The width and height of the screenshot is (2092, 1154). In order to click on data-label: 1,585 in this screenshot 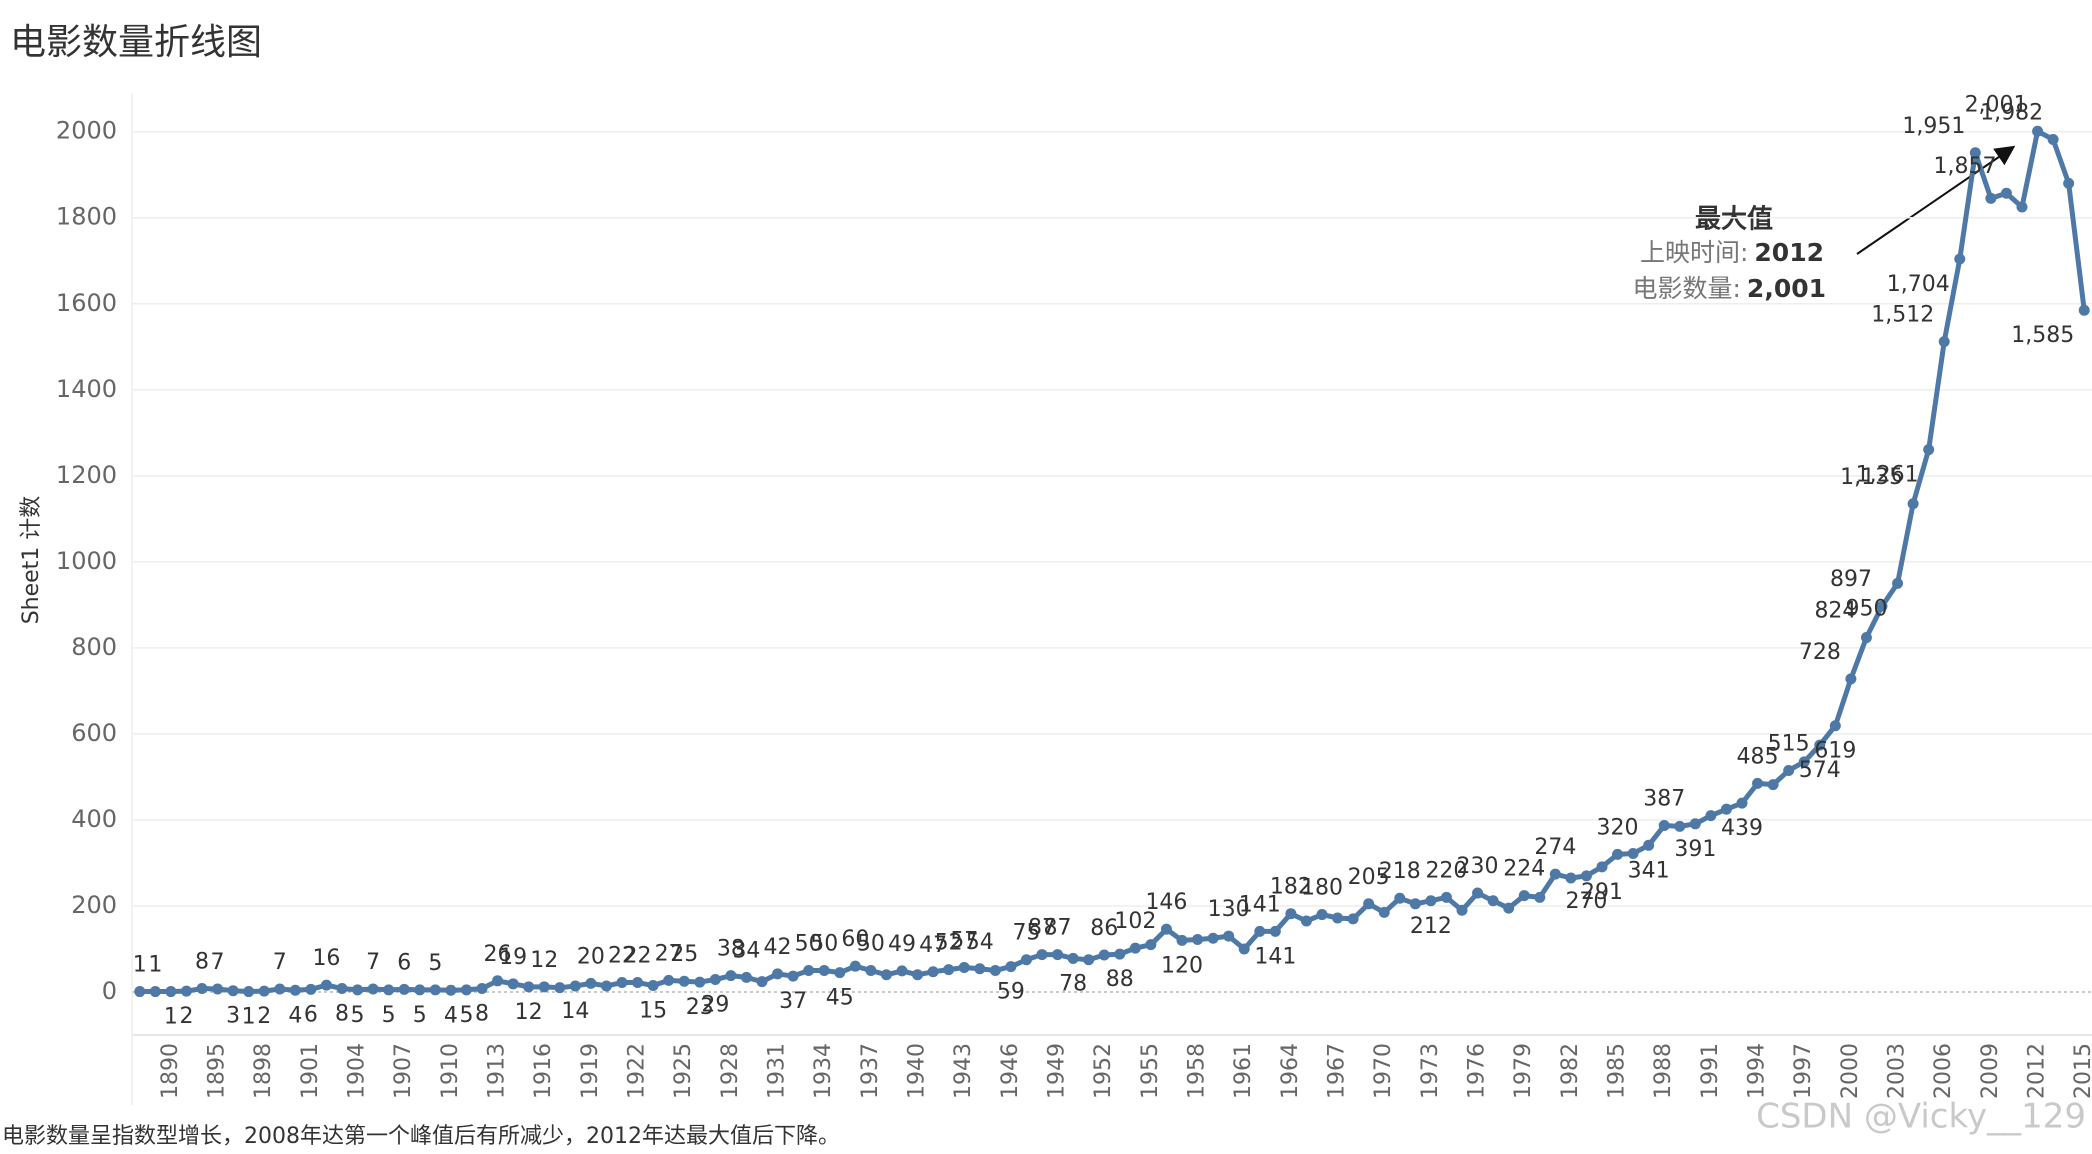, I will do `click(2042, 335)`.